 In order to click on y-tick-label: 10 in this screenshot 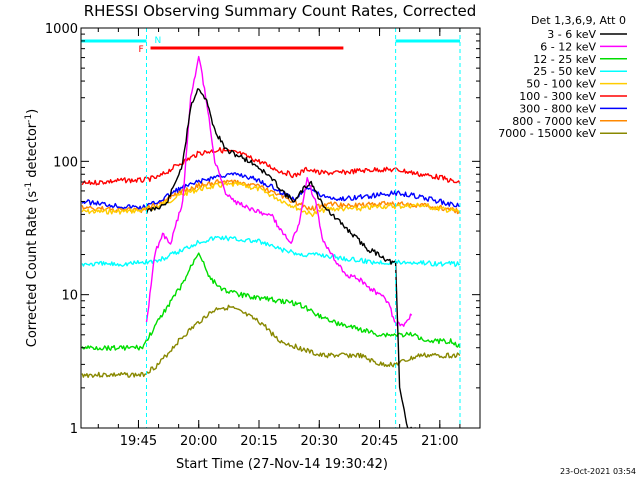, I will do `click(69, 296)`.